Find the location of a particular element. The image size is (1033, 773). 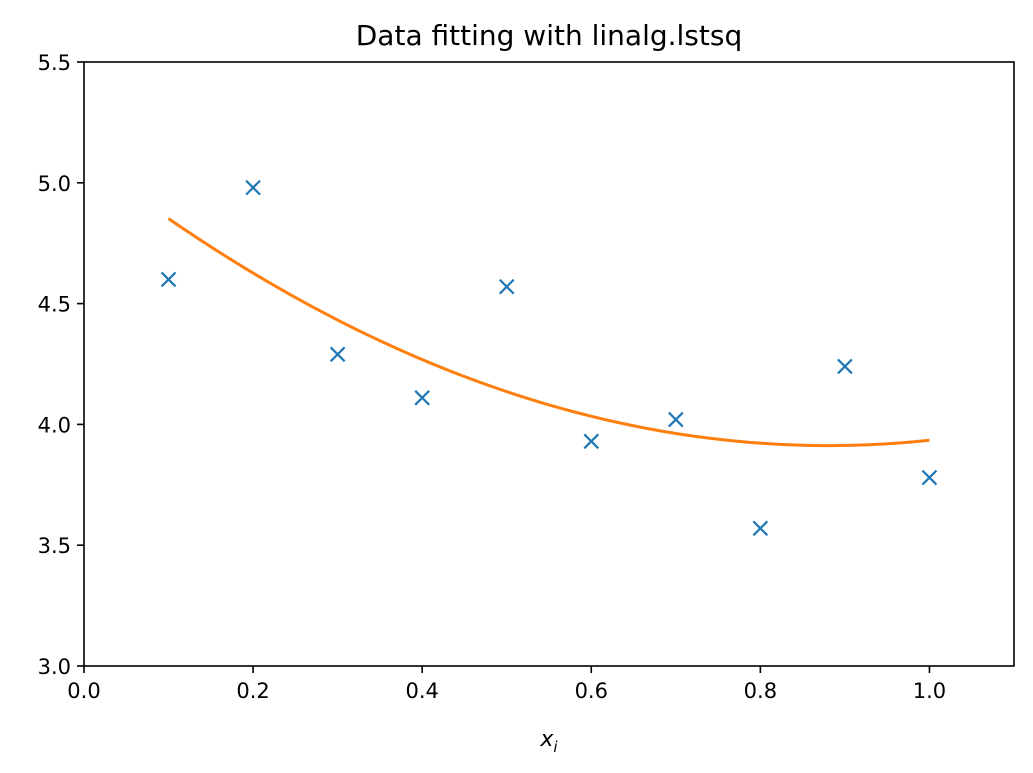

x-axis-label-subscript: i is located at coordinates (555, 747).